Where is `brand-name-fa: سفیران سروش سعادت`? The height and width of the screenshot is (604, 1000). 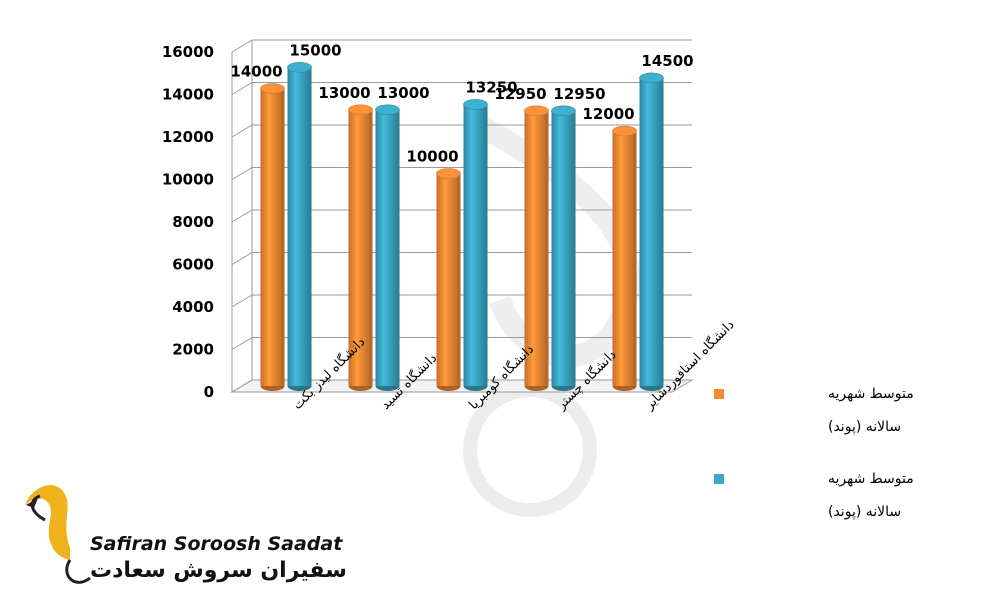
brand-name-fa: سفیران سروش سعادت is located at coordinates (218, 570).